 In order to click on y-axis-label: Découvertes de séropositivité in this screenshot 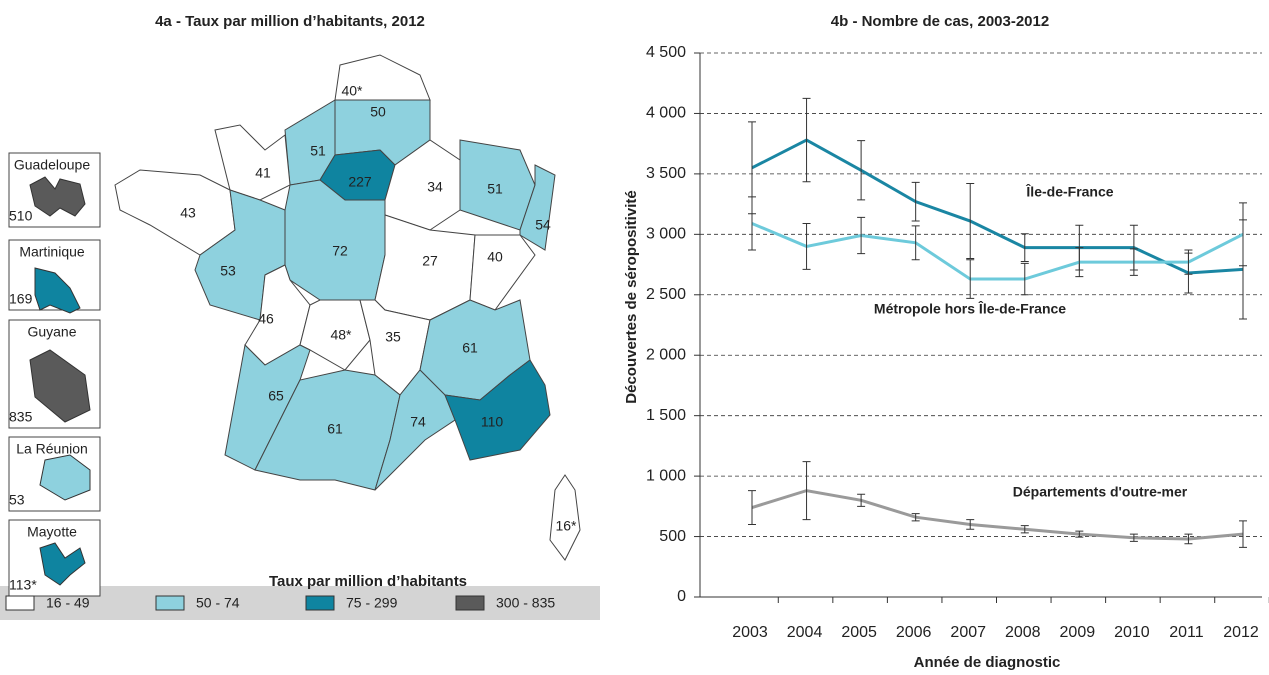, I will do `click(631, 296)`.